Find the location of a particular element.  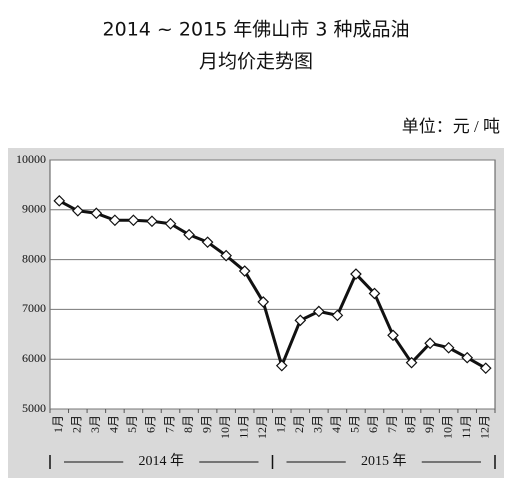

chart-title: 2014 ~ 2015 年佛山市 3 种成品油 is located at coordinates (256, 30).